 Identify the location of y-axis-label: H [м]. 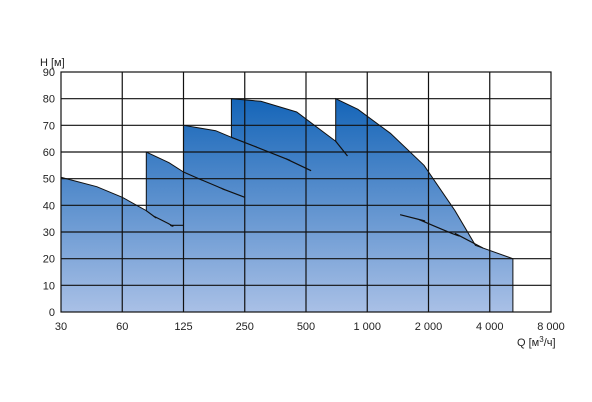
(52, 63).